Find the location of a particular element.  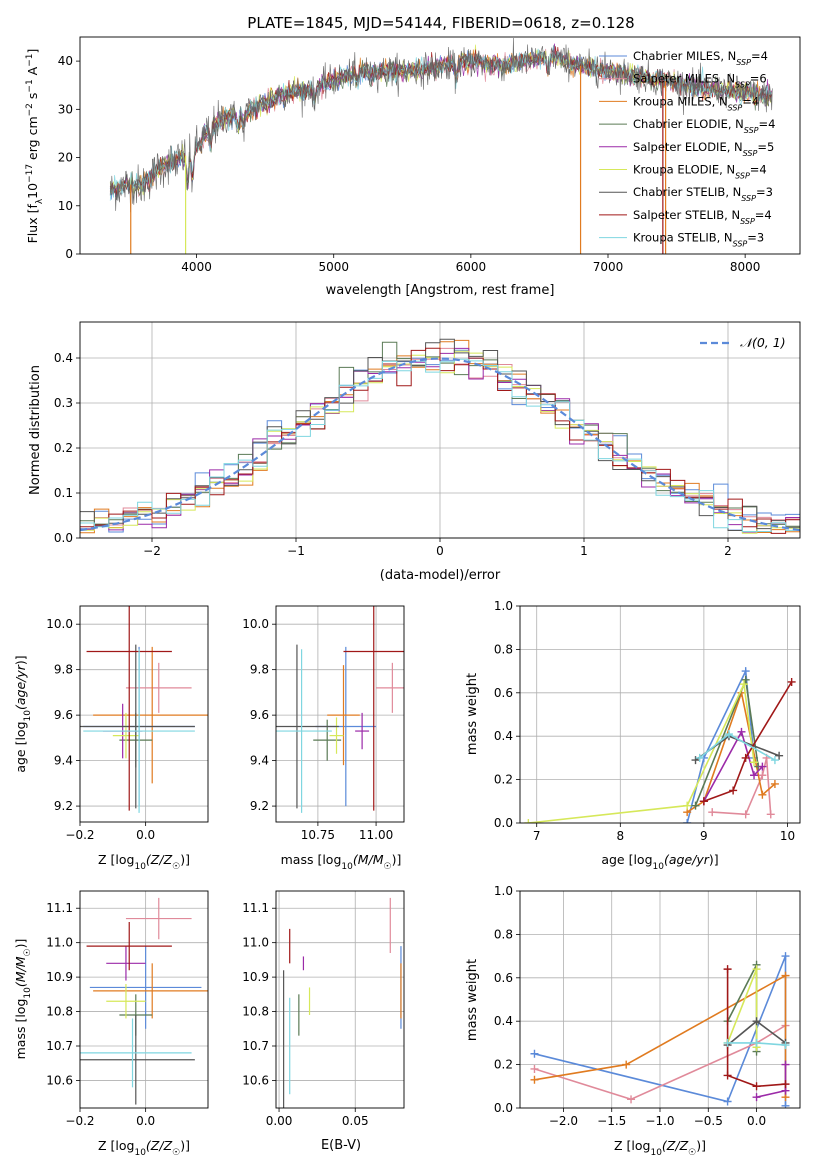

x-tick-label: 0 is located at coordinates (440, 551).